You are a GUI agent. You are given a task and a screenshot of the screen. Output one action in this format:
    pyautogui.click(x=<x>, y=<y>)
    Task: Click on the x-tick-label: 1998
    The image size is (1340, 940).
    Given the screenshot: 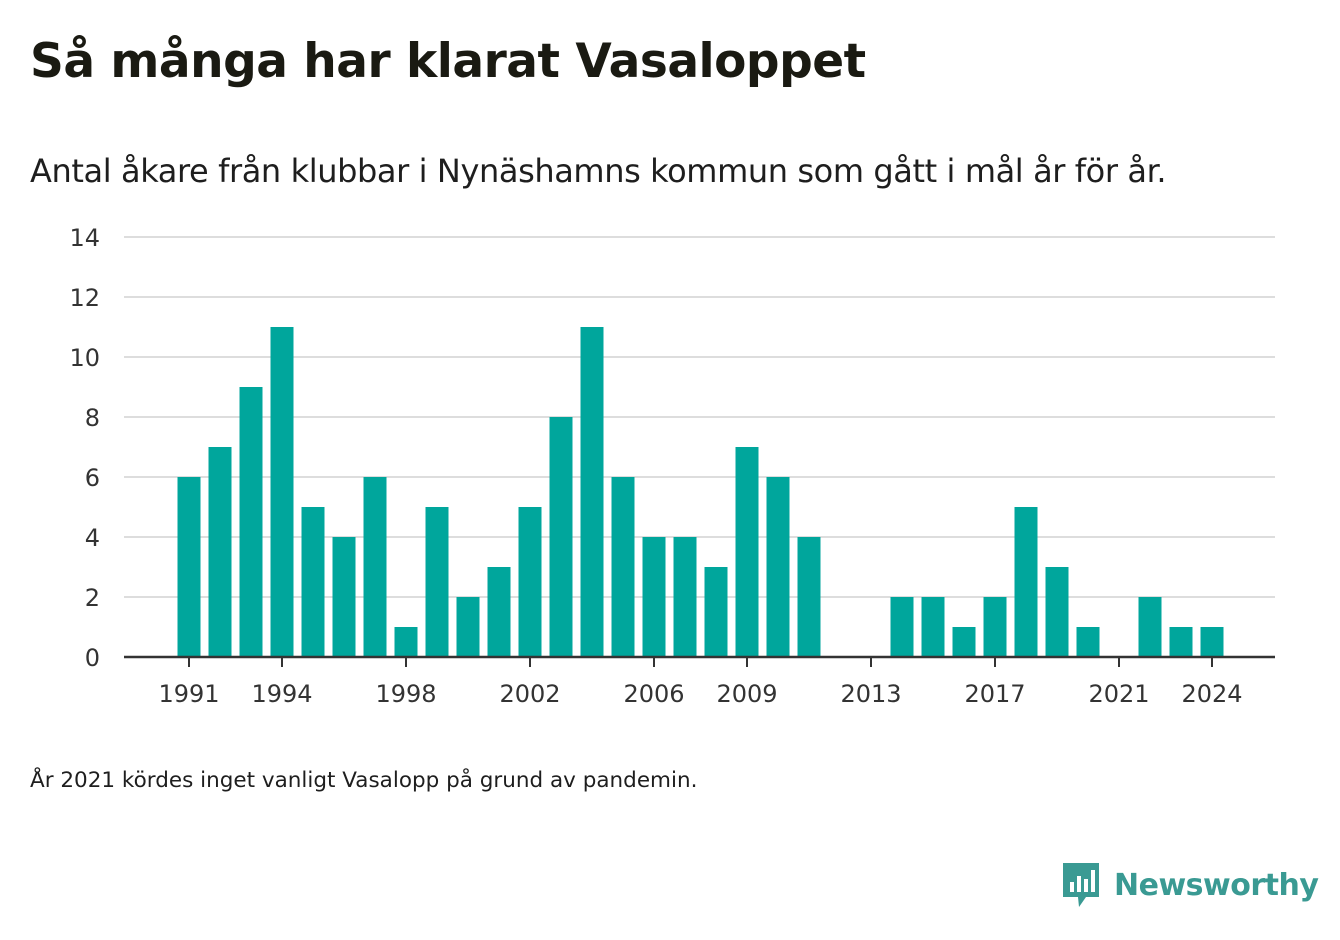 What is the action you would take?
    pyautogui.click(x=405, y=694)
    